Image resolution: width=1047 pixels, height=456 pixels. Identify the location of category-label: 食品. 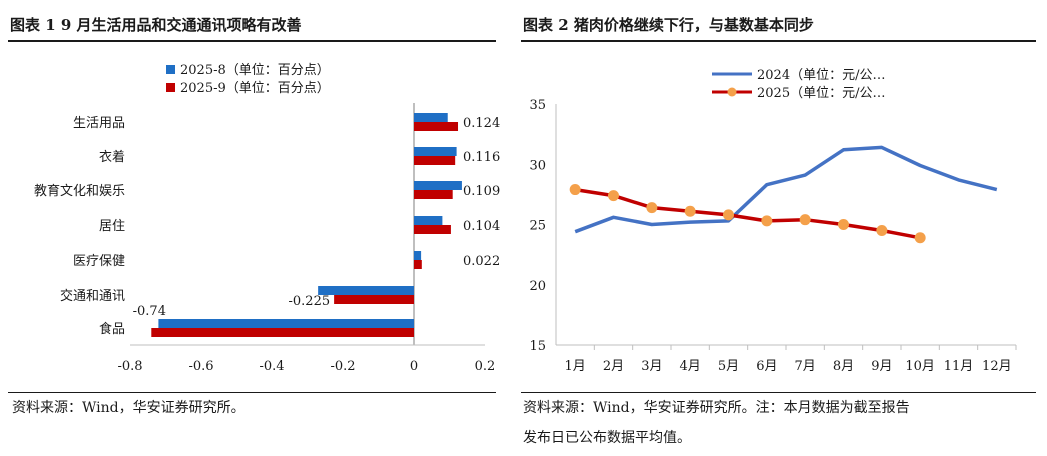
(112, 329).